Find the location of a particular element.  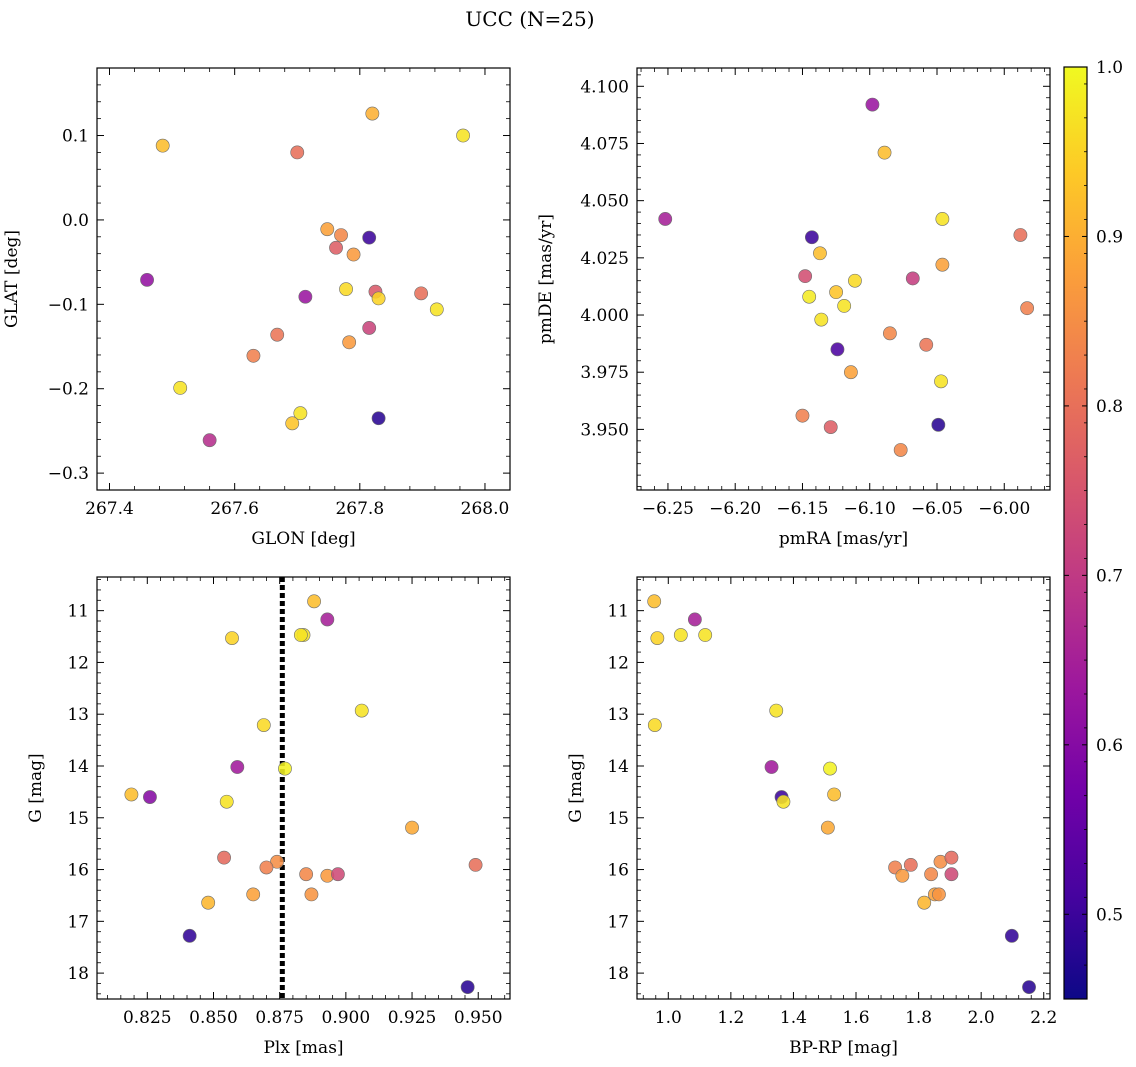

x-tick-label: −6.05 is located at coordinates (937, 509).